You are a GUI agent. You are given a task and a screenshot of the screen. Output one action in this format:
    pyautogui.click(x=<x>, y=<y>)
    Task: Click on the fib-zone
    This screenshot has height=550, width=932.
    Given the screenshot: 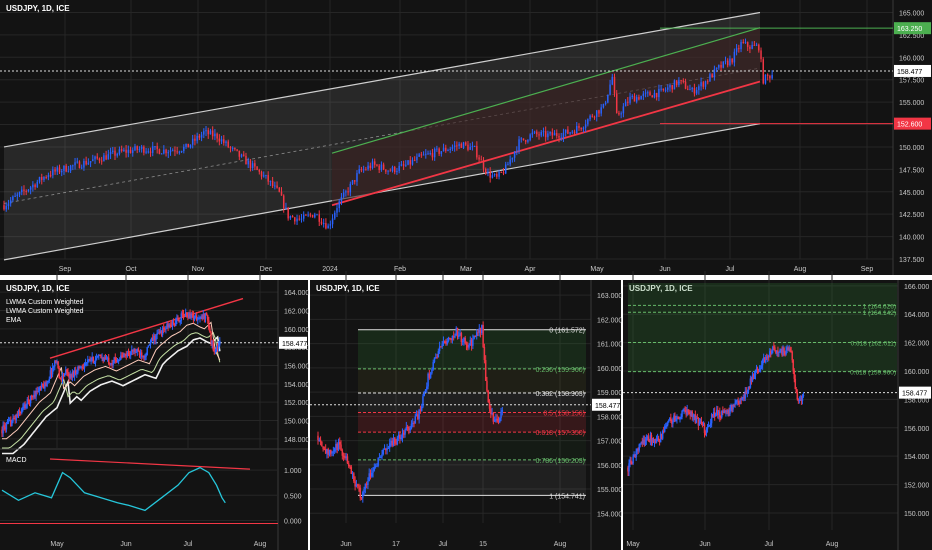 What is the action you would take?
    pyautogui.click(x=472, y=477)
    